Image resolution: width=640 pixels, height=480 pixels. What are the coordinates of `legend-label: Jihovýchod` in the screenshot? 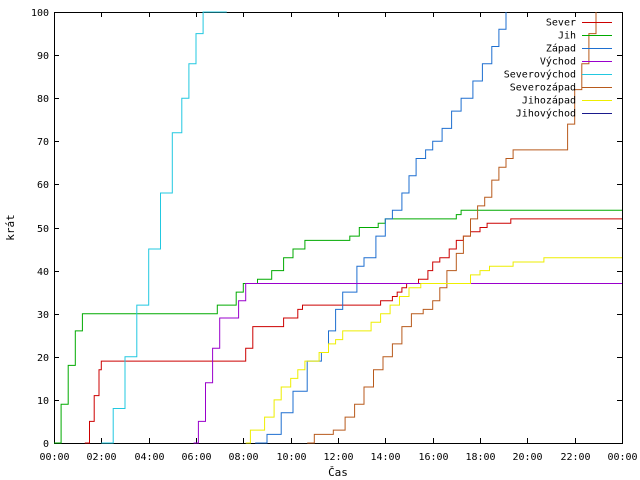 It's located at (546, 114).